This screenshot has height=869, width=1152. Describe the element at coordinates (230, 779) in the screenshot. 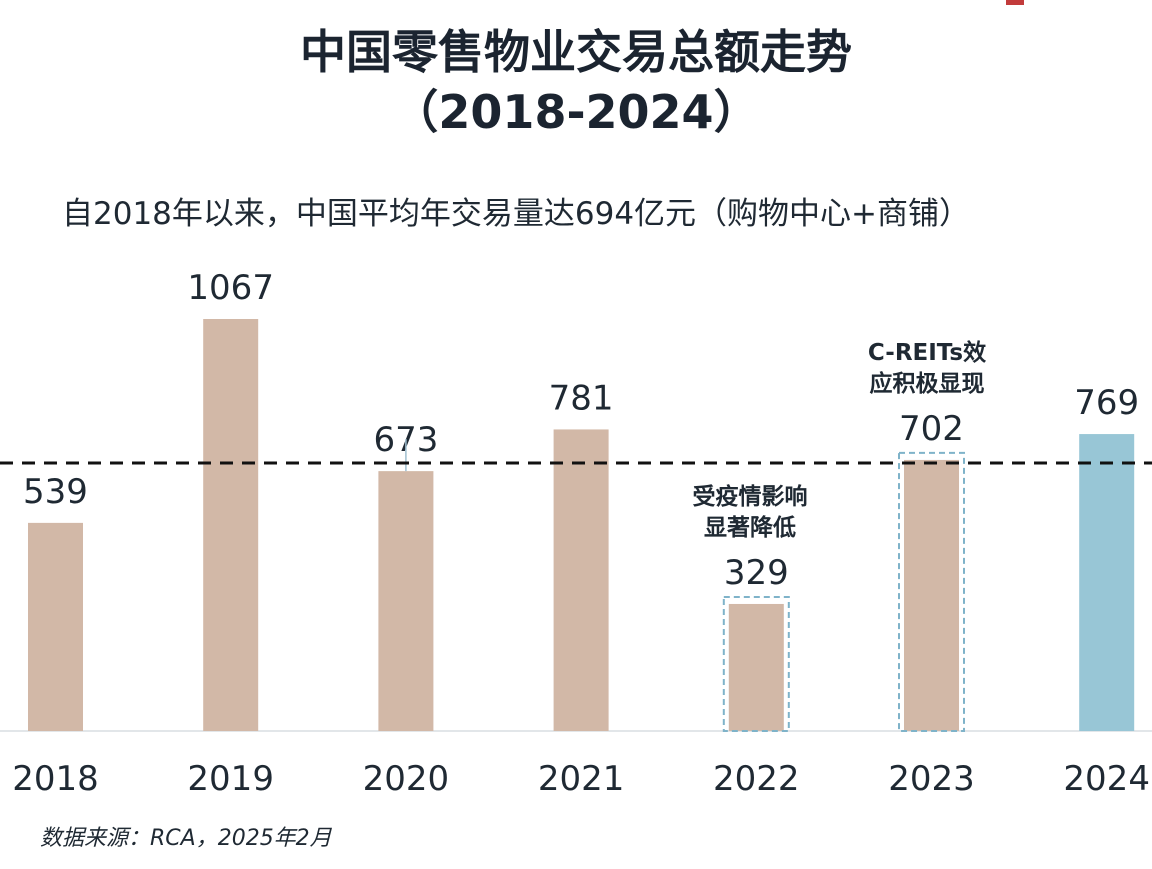

I see `category-label-2019: 2019` at that location.